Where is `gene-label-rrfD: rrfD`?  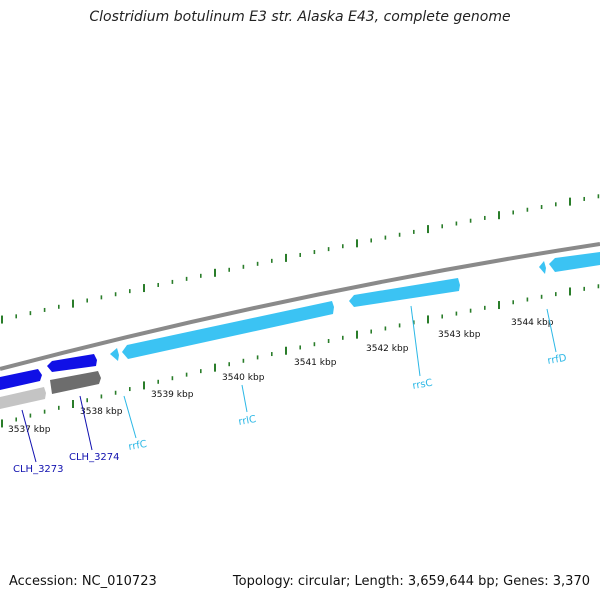
gene-label-rrfD: rrfD is located at coordinates (557, 360).